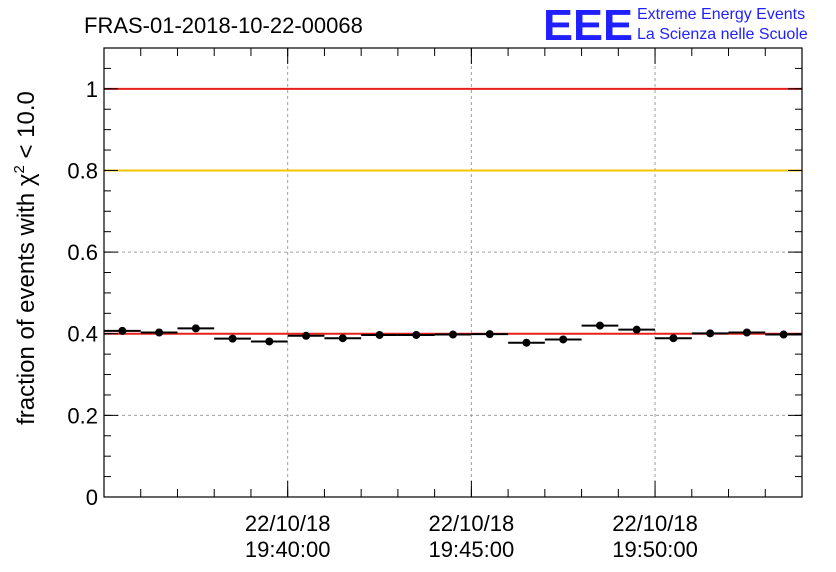 The width and height of the screenshot is (836, 572). I want to click on x-tick-label-time: 19:40:00, so click(288, 549).